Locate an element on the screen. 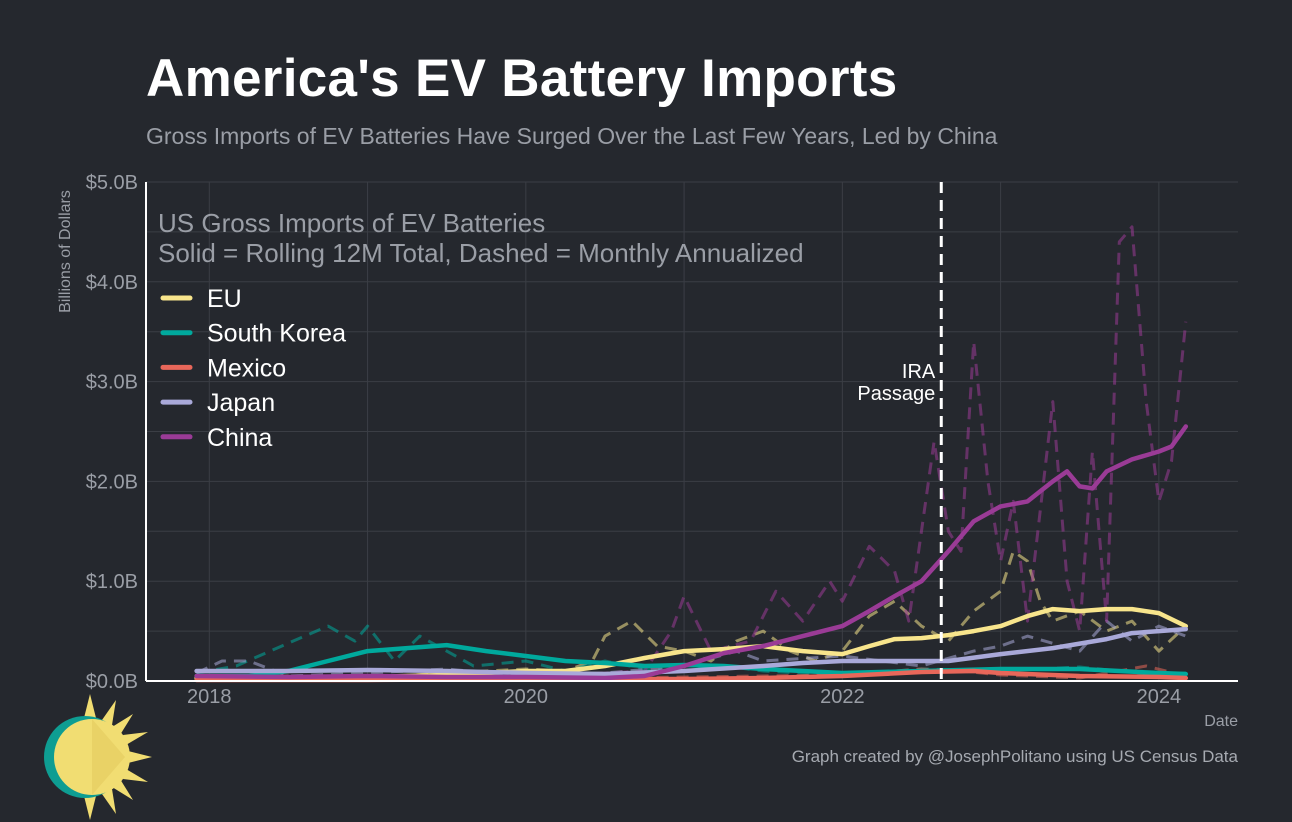  page-title: America's EV Battery Imports is located at coordinates (522, 78).